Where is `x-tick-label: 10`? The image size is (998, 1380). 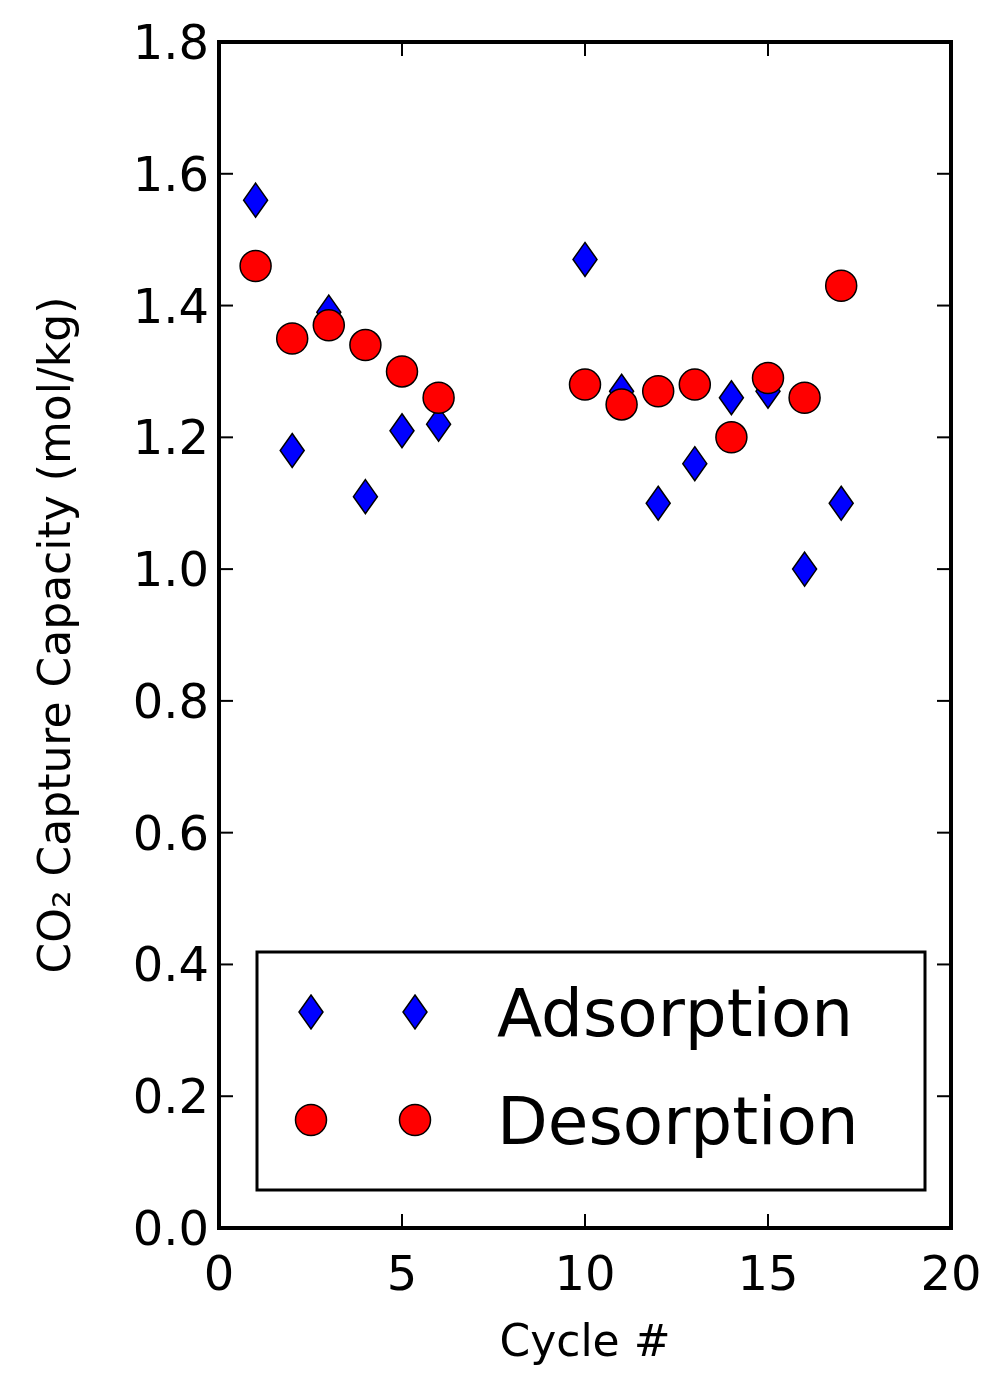
x-tick-label: 10 is located at coordinates (585, 1273).